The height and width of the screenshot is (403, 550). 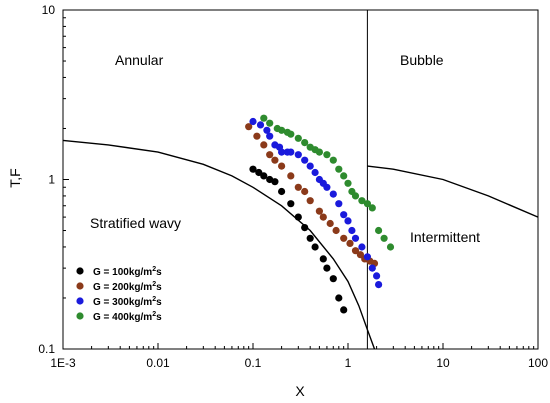 I want to click on data-points, so click(x=320, y=214).